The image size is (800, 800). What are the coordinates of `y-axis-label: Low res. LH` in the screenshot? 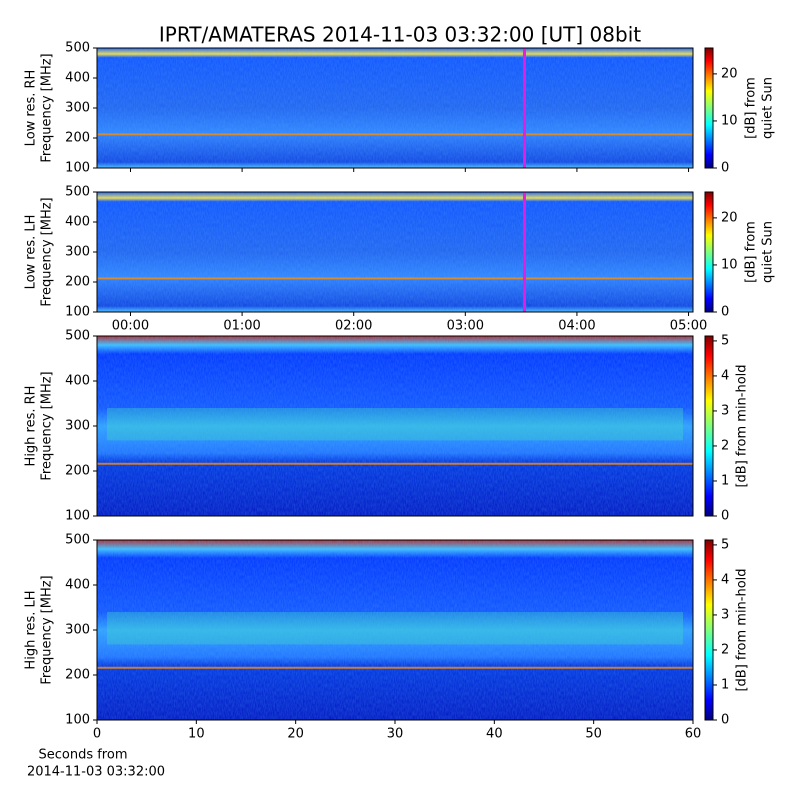 It's located at (31, 252).